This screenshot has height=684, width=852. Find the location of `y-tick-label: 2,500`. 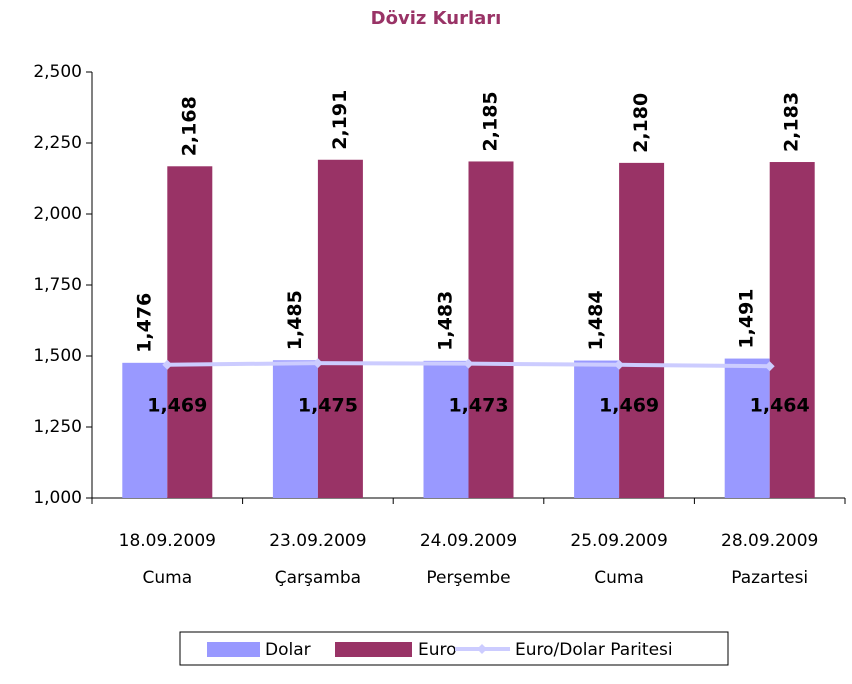

y-tick-label: 2,500 is located at coordinates (57, 72).